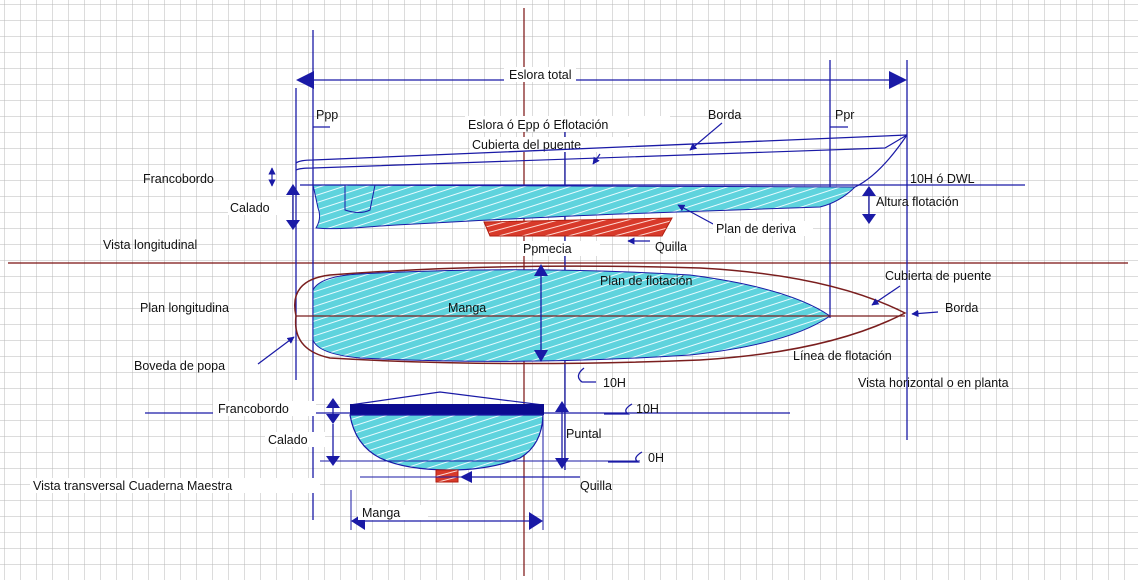  Describe the element at coordinates (178, 179) in the screenshot. I see `label-francobordo-top: Francobordo` at that location.